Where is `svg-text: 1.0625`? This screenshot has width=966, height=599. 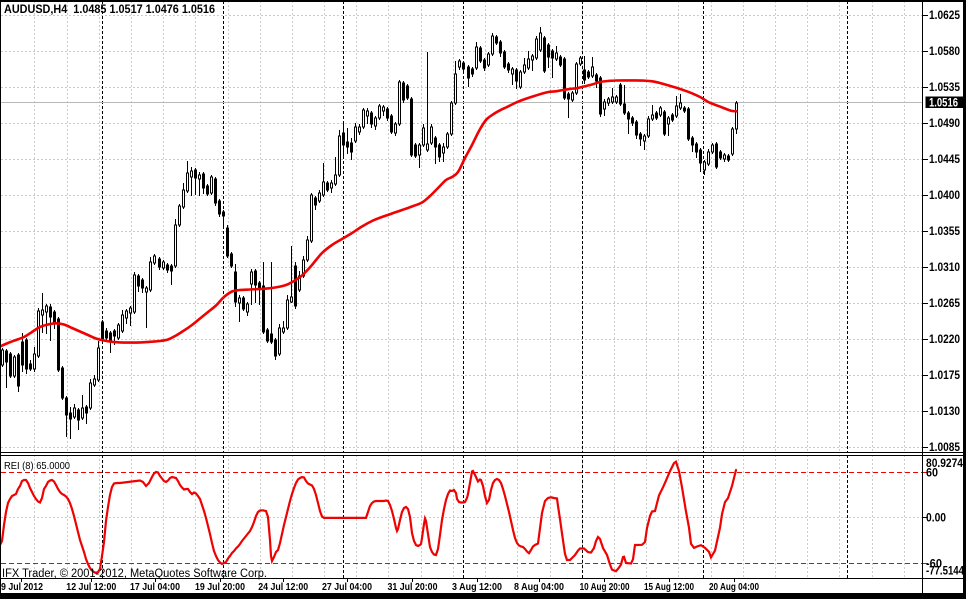
svg-text: 1.0625 is located at coordinates (944, 15).